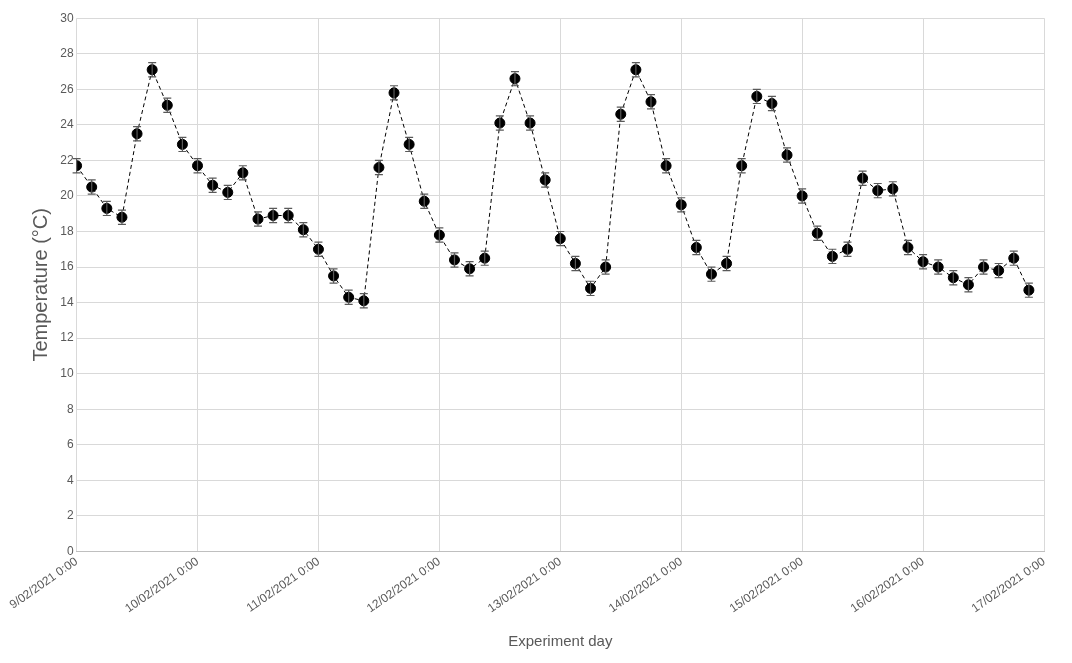 The width and height of the screenshot is (1072, 663). Describe the element at coordinates (67, 230) in the screenshot. I see `y-tick-label: 18` at that location.